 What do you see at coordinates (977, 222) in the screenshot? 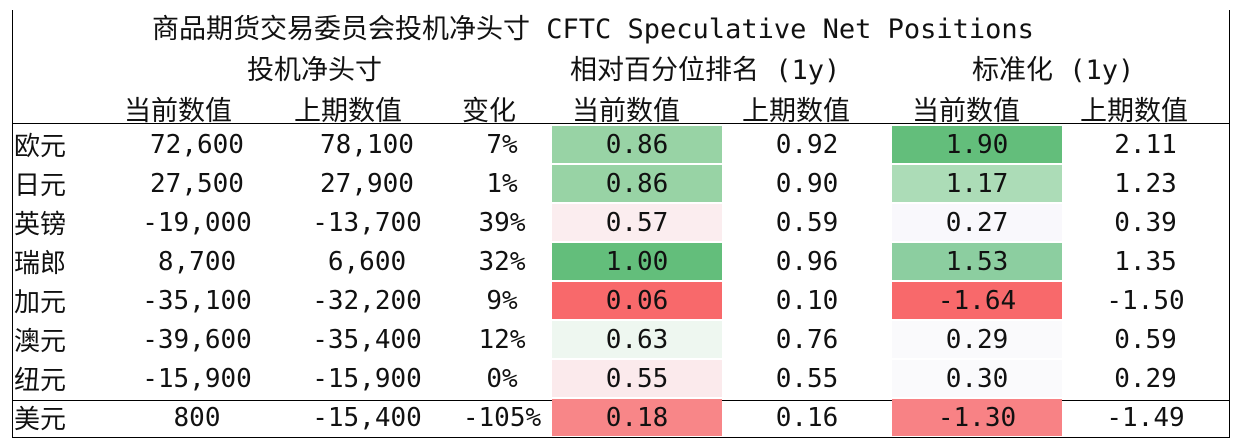
I see `cell-z-current: 0.27` at bounding box center [977, 222].